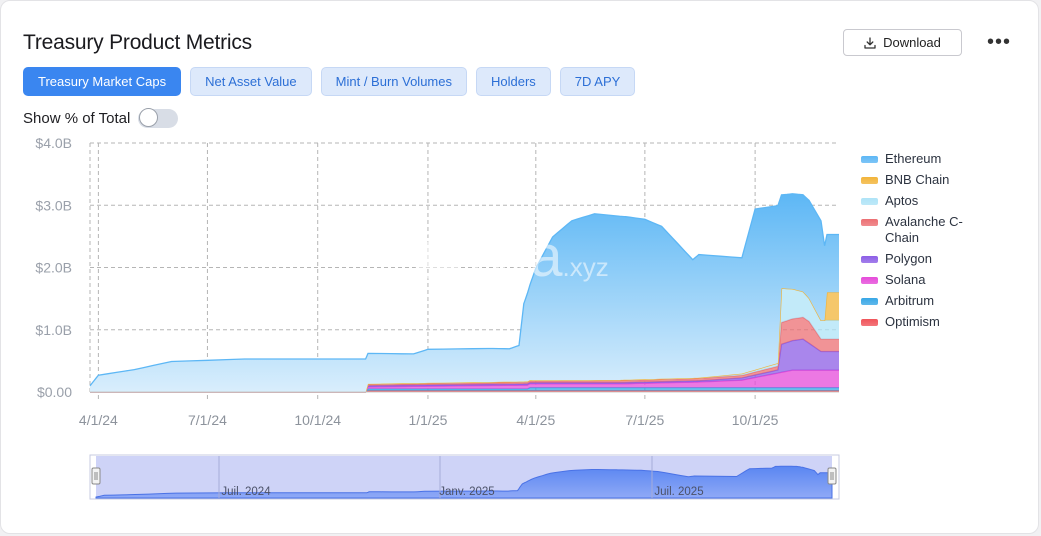 Image resolution: width=1041 pixels, height=536 pixels. I want to click on percent-toggle-row: Show % of Total, so click(101, 118).